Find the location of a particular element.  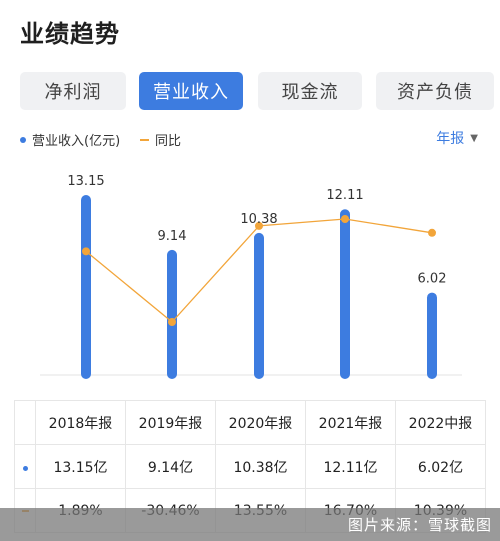

table-row-revenue: 13.15亿 9.14亿 10.38亿 12.11亿 6.02亿 is located at coordinates (250, 466).